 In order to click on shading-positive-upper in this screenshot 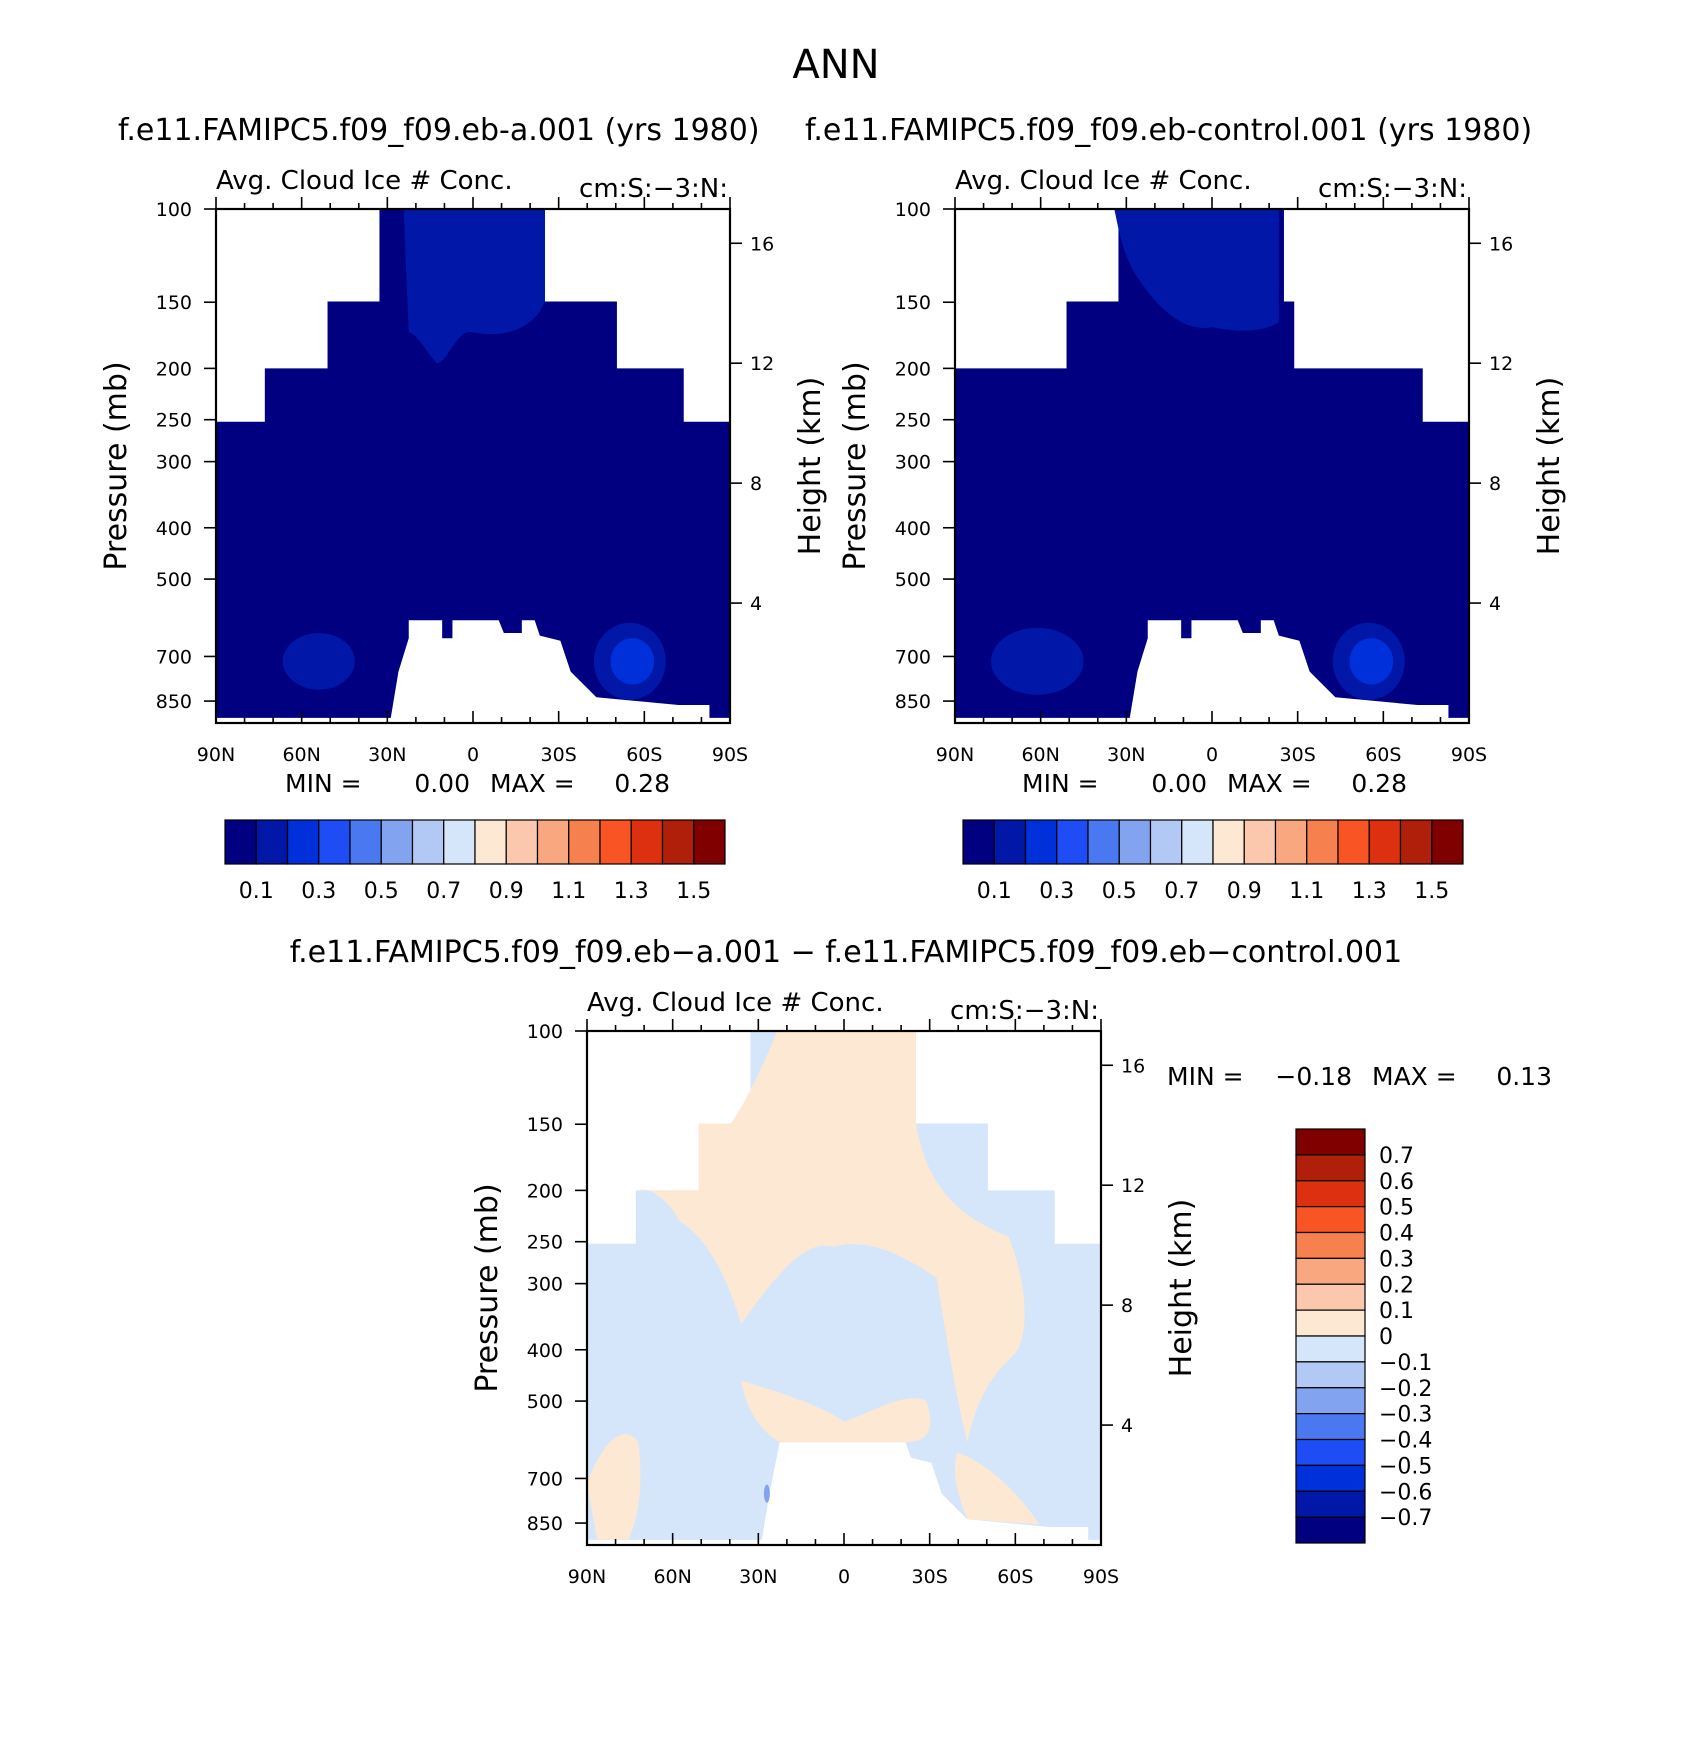, I will do `click(831, 1237)`.